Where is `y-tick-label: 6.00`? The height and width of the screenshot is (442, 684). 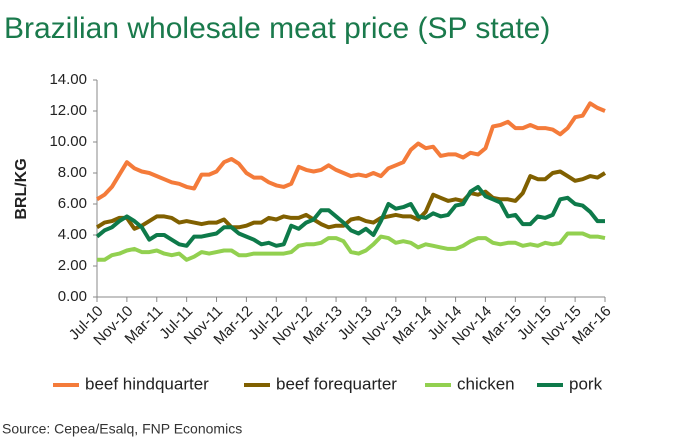
y-tick-label: 6.00 is located at coordinates (72, 203).